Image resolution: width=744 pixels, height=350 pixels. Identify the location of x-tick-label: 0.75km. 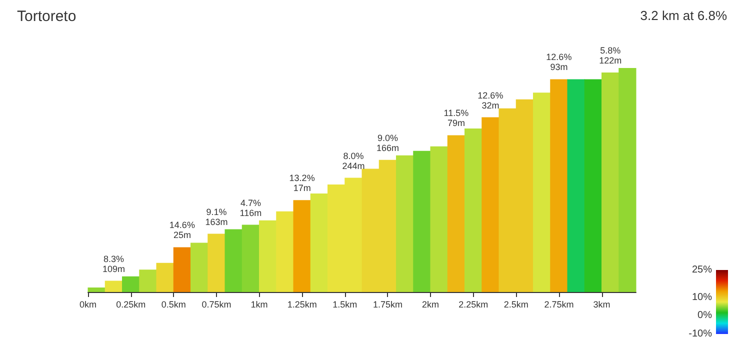
(217, 305).